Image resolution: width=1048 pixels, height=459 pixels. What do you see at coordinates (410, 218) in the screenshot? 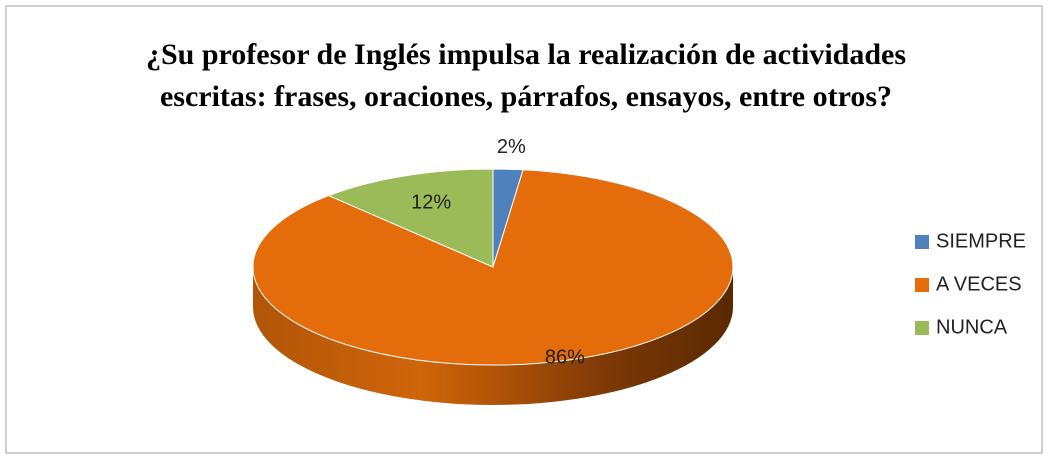
I see `pie-slice` at bounding box center [410, 218].